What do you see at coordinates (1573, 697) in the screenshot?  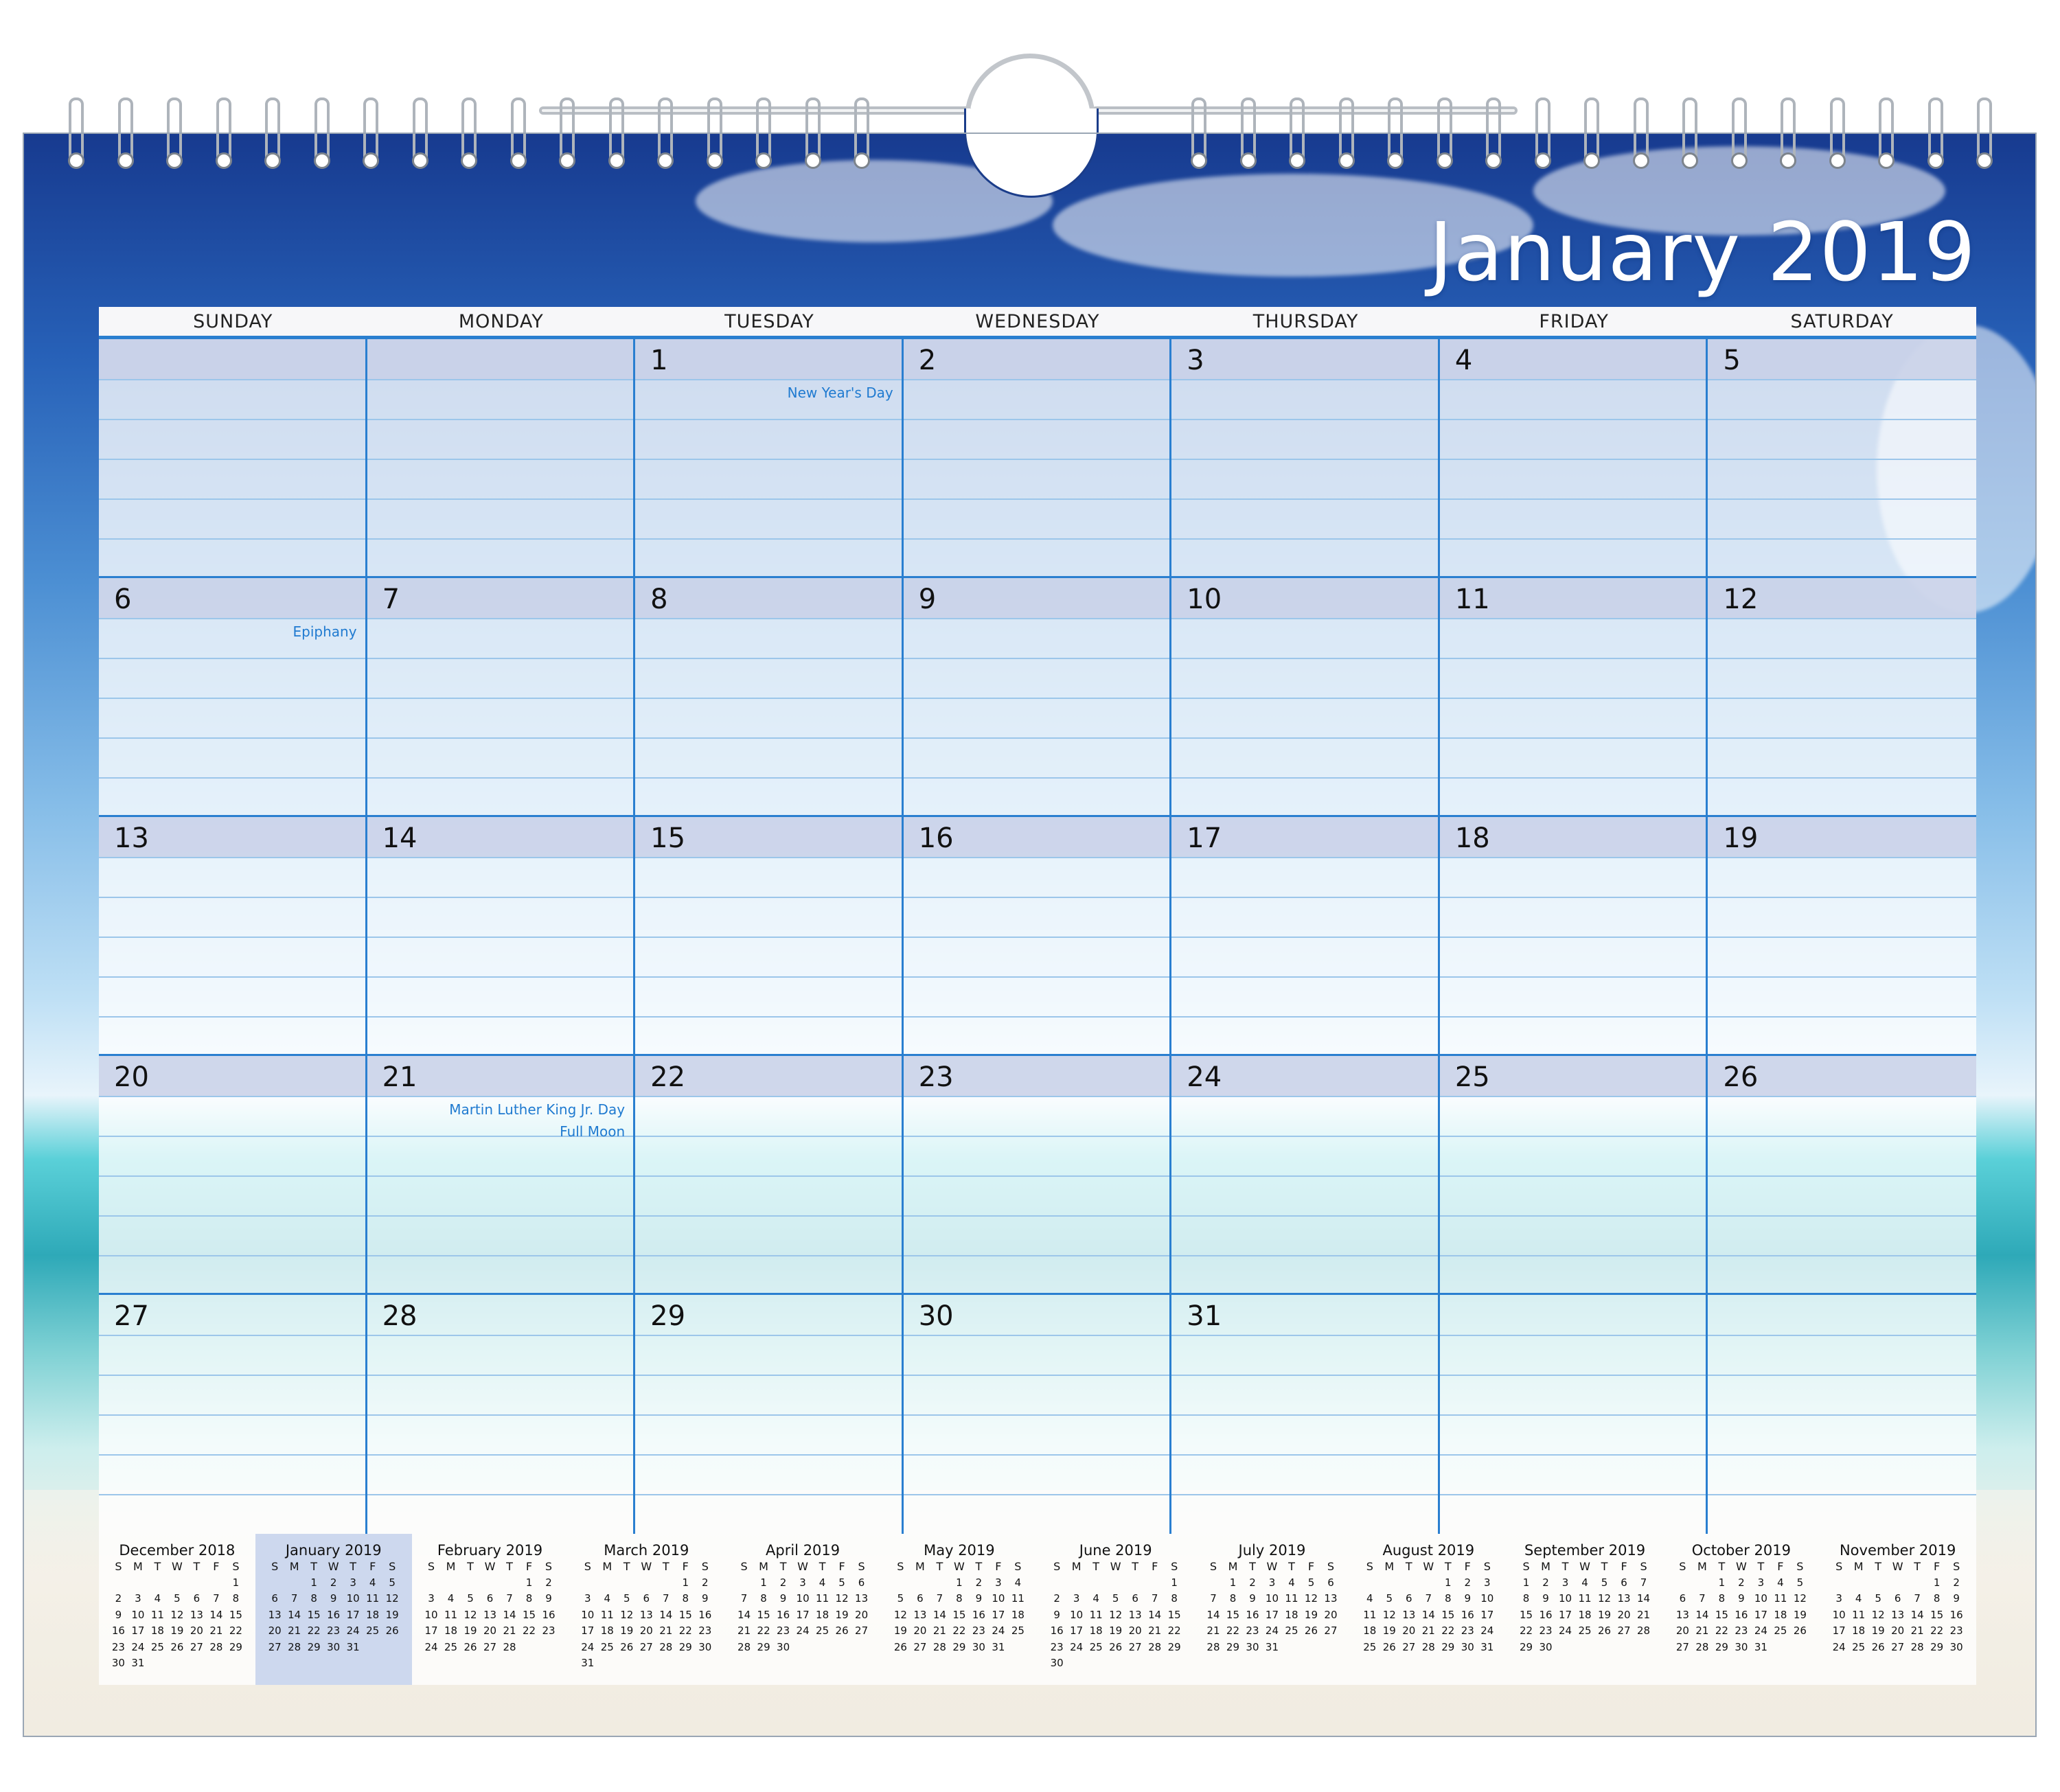 I see `day-cell: 11` at bounding box center [1573, 697].